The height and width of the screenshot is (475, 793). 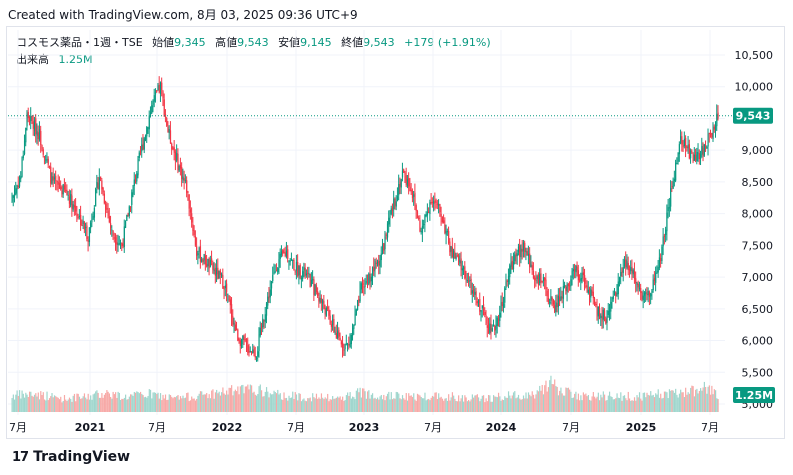 I want to click on low-value: 9,145, so click(x=316, y=42).